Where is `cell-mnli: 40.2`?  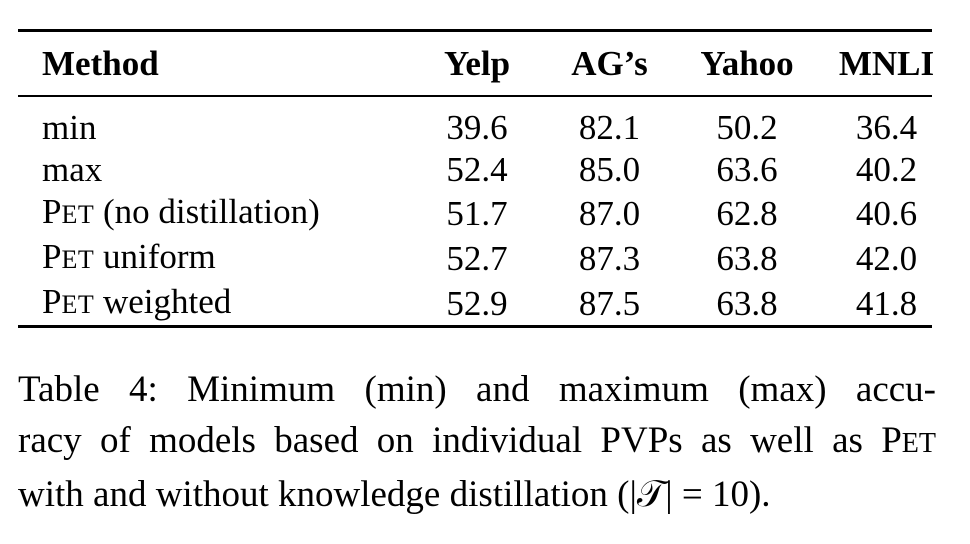
cell-mnli: 40.2 is located at coordinates (886, 169).